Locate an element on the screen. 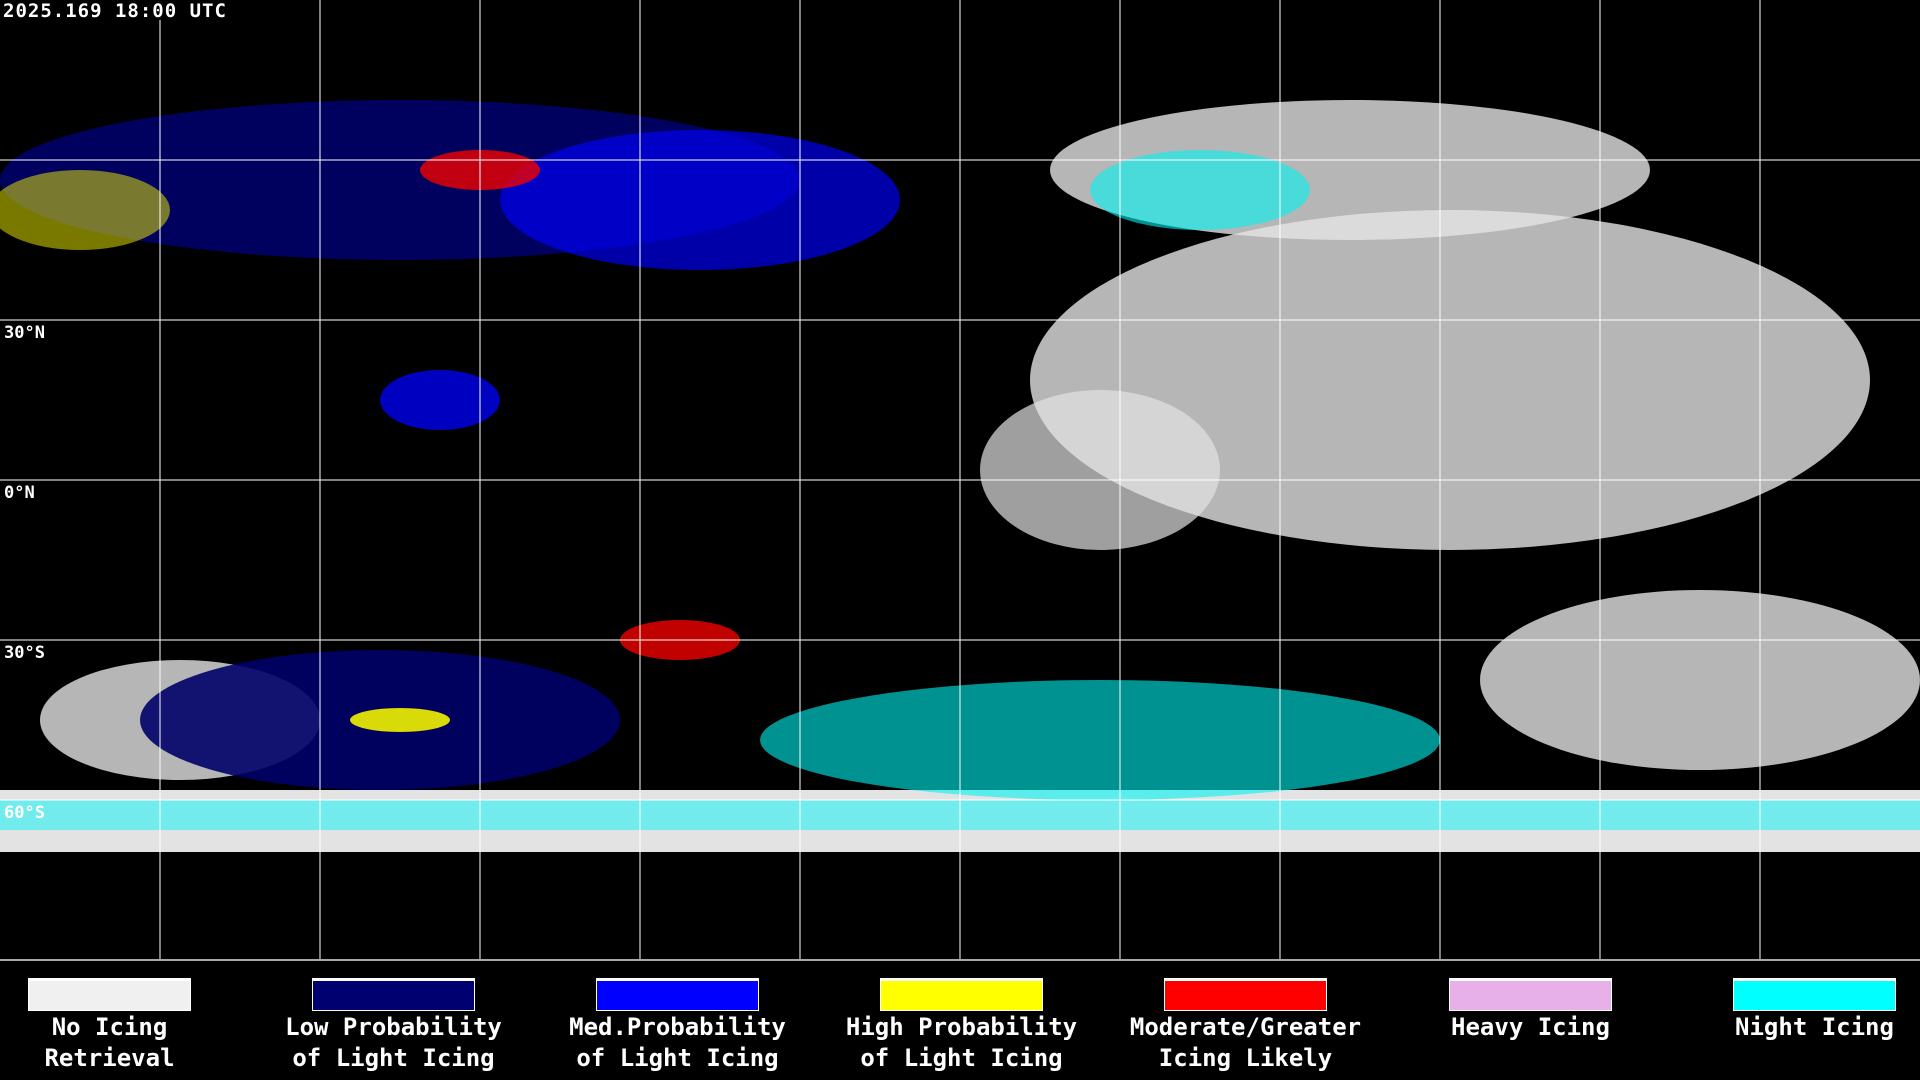  legend-label-line1: Night Icing is located at coordinates (1814, 1027).